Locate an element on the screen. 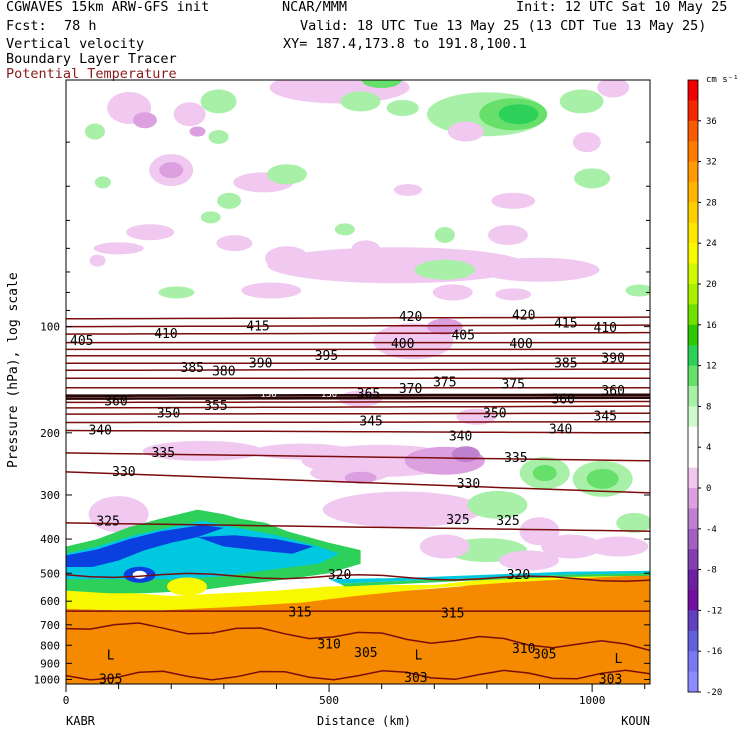 The image size is (740, 740). isentrope-label: 420 is located at coordinates (523, 316).